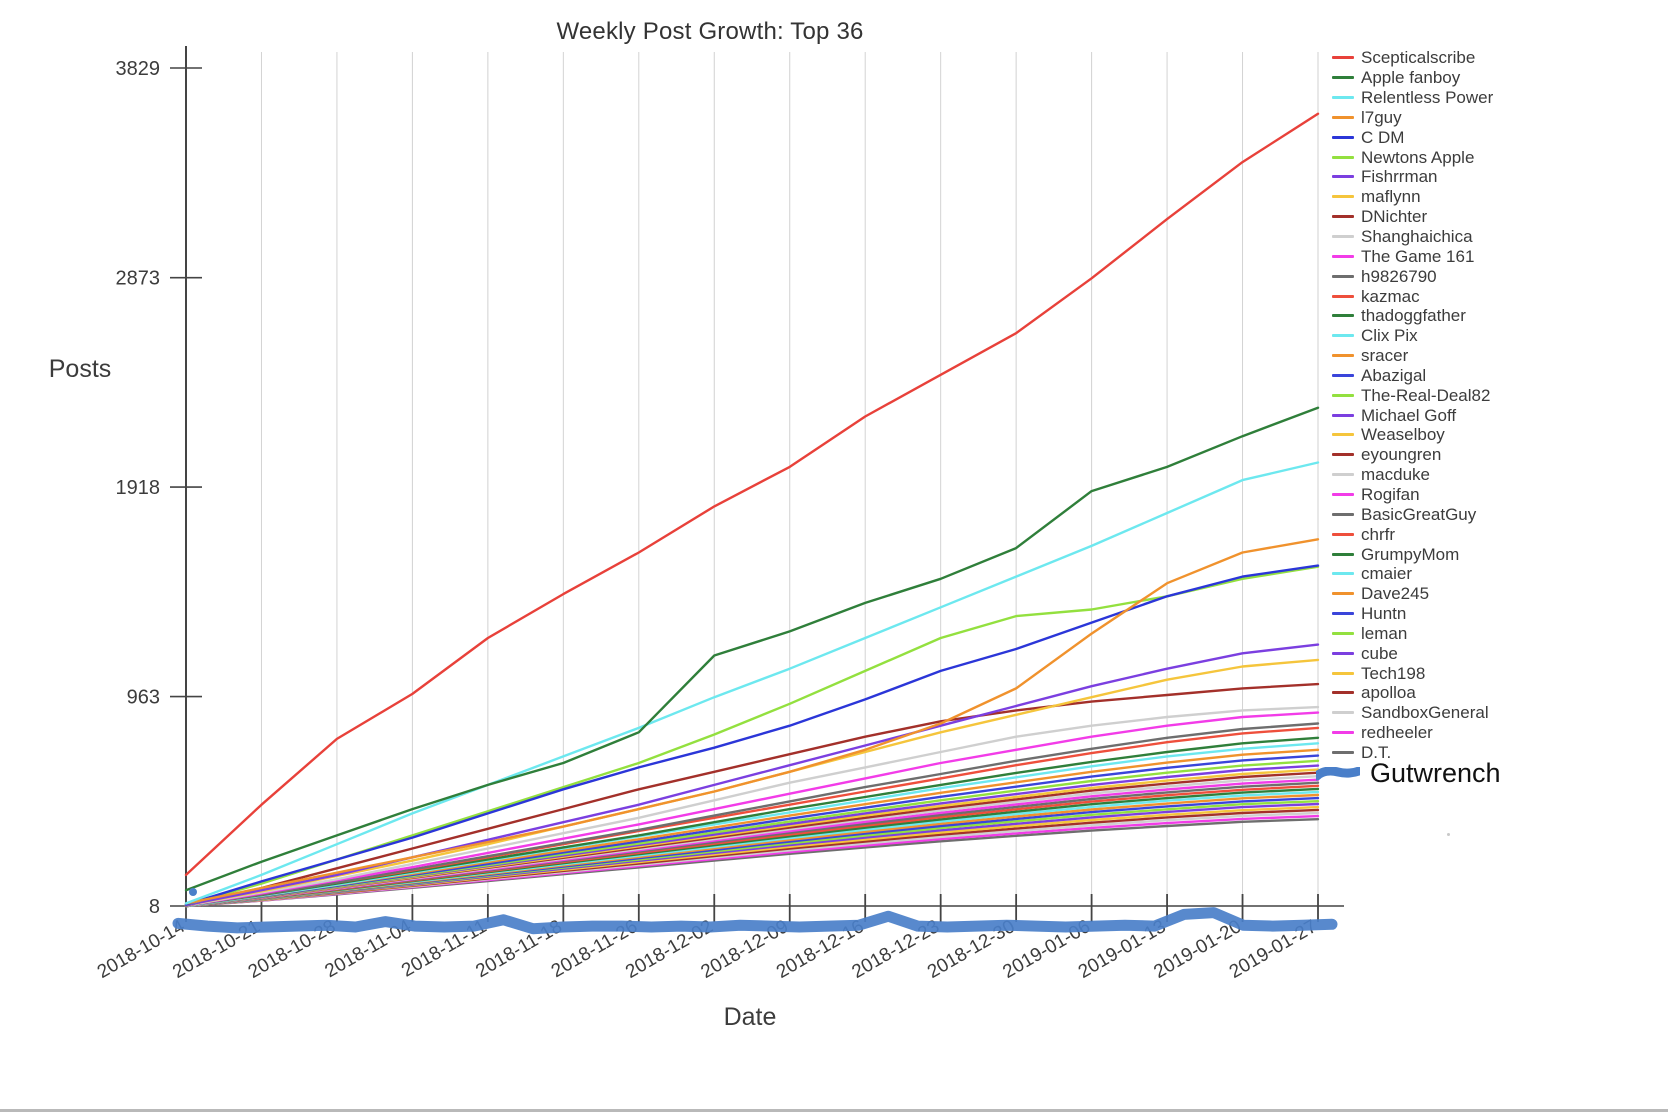  Describe the element at coordinates (1497, 733) in the screenshot. I see `legend-item: redheeler` at that location.